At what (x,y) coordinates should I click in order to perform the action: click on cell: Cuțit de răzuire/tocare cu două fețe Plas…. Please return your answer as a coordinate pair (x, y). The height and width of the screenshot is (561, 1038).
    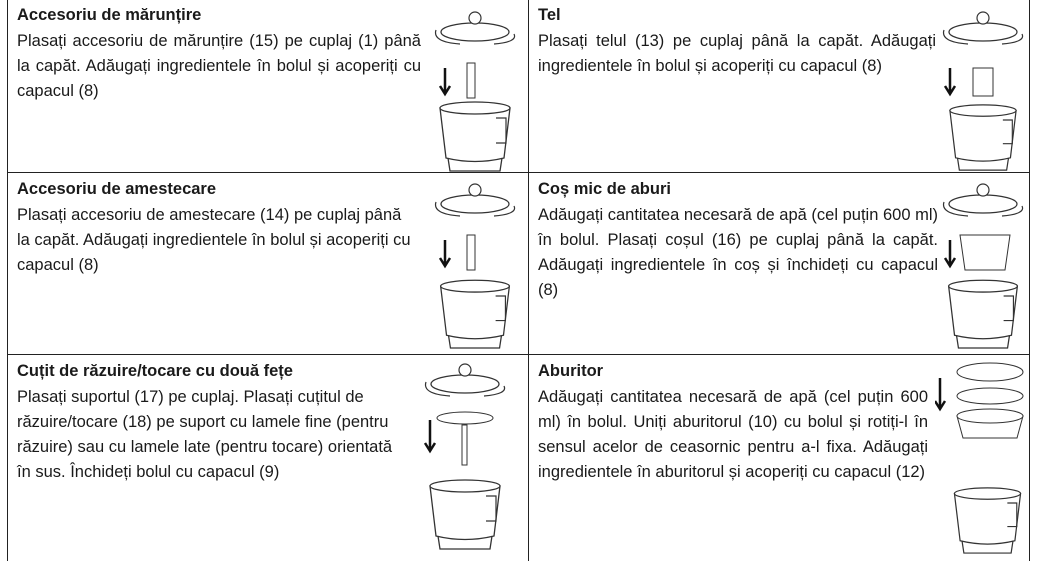
    Looking at the image, I should click on (209, 422).